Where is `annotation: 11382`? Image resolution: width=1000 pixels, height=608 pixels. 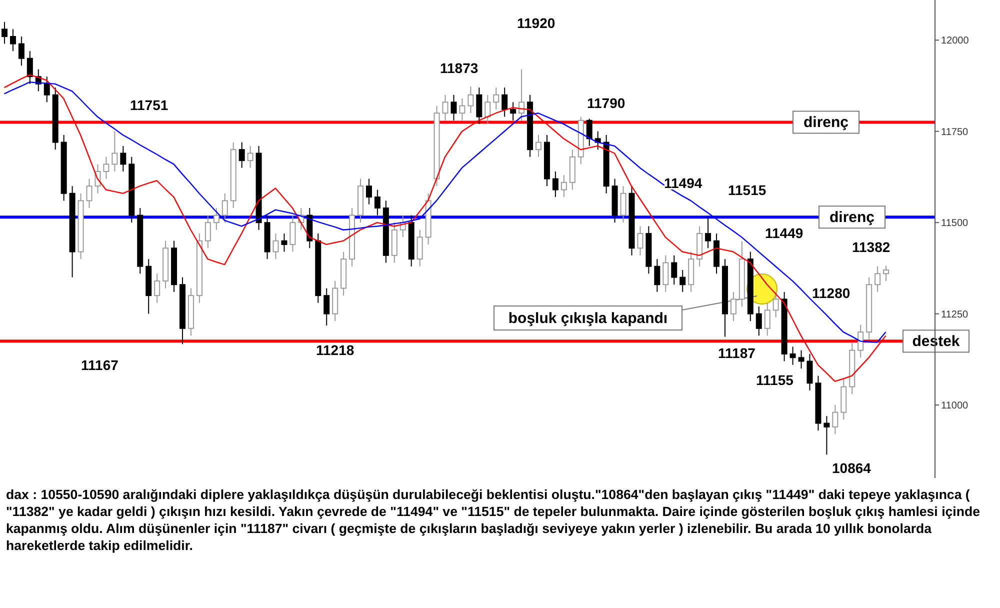
annotation: 11382 is located at coordinates (871, 247).